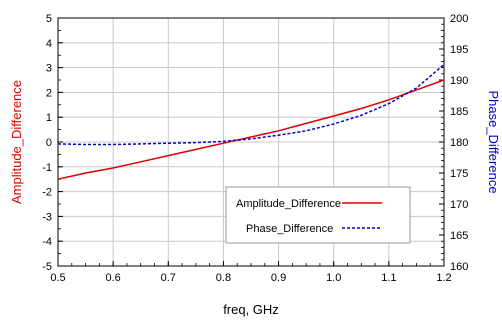  I want to click on y-left-tick-label: 1, so click(49, 118).